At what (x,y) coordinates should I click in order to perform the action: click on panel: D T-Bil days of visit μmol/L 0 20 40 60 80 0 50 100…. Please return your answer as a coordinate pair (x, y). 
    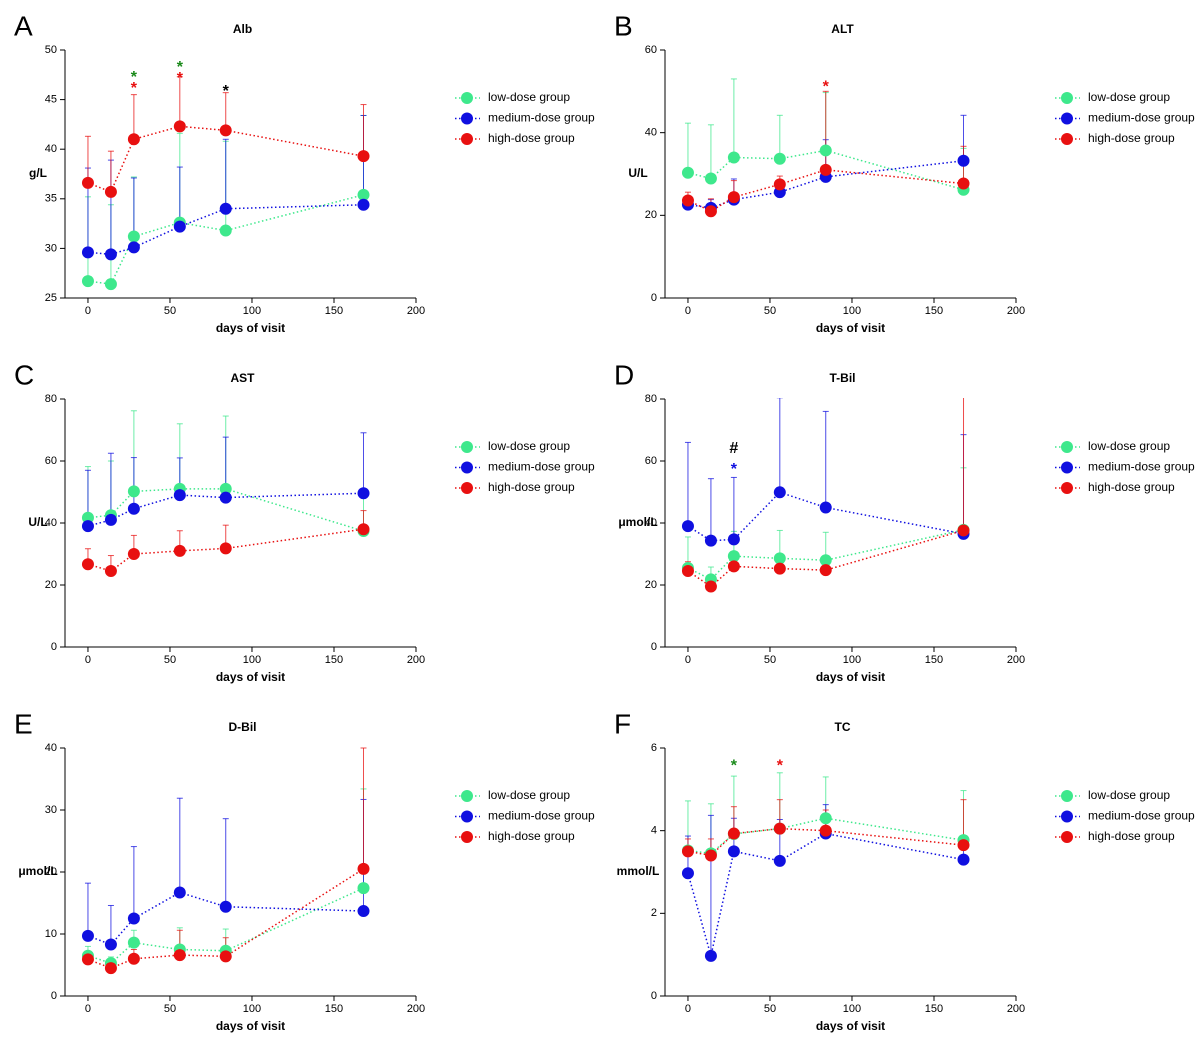
    Looking at the image, I should click on (904, 521).